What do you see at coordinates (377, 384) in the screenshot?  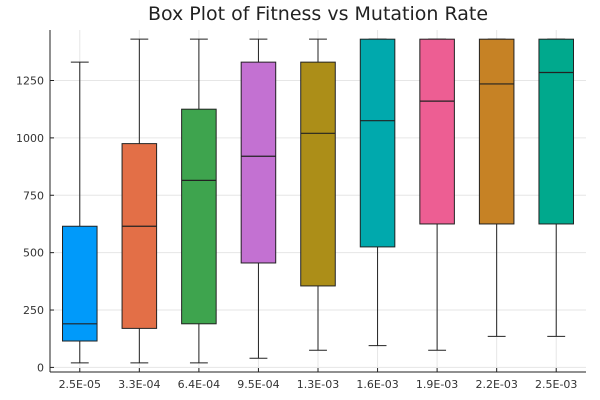 I see `x-tick-label: 1.6E-03` at bounding box center [377, 384].